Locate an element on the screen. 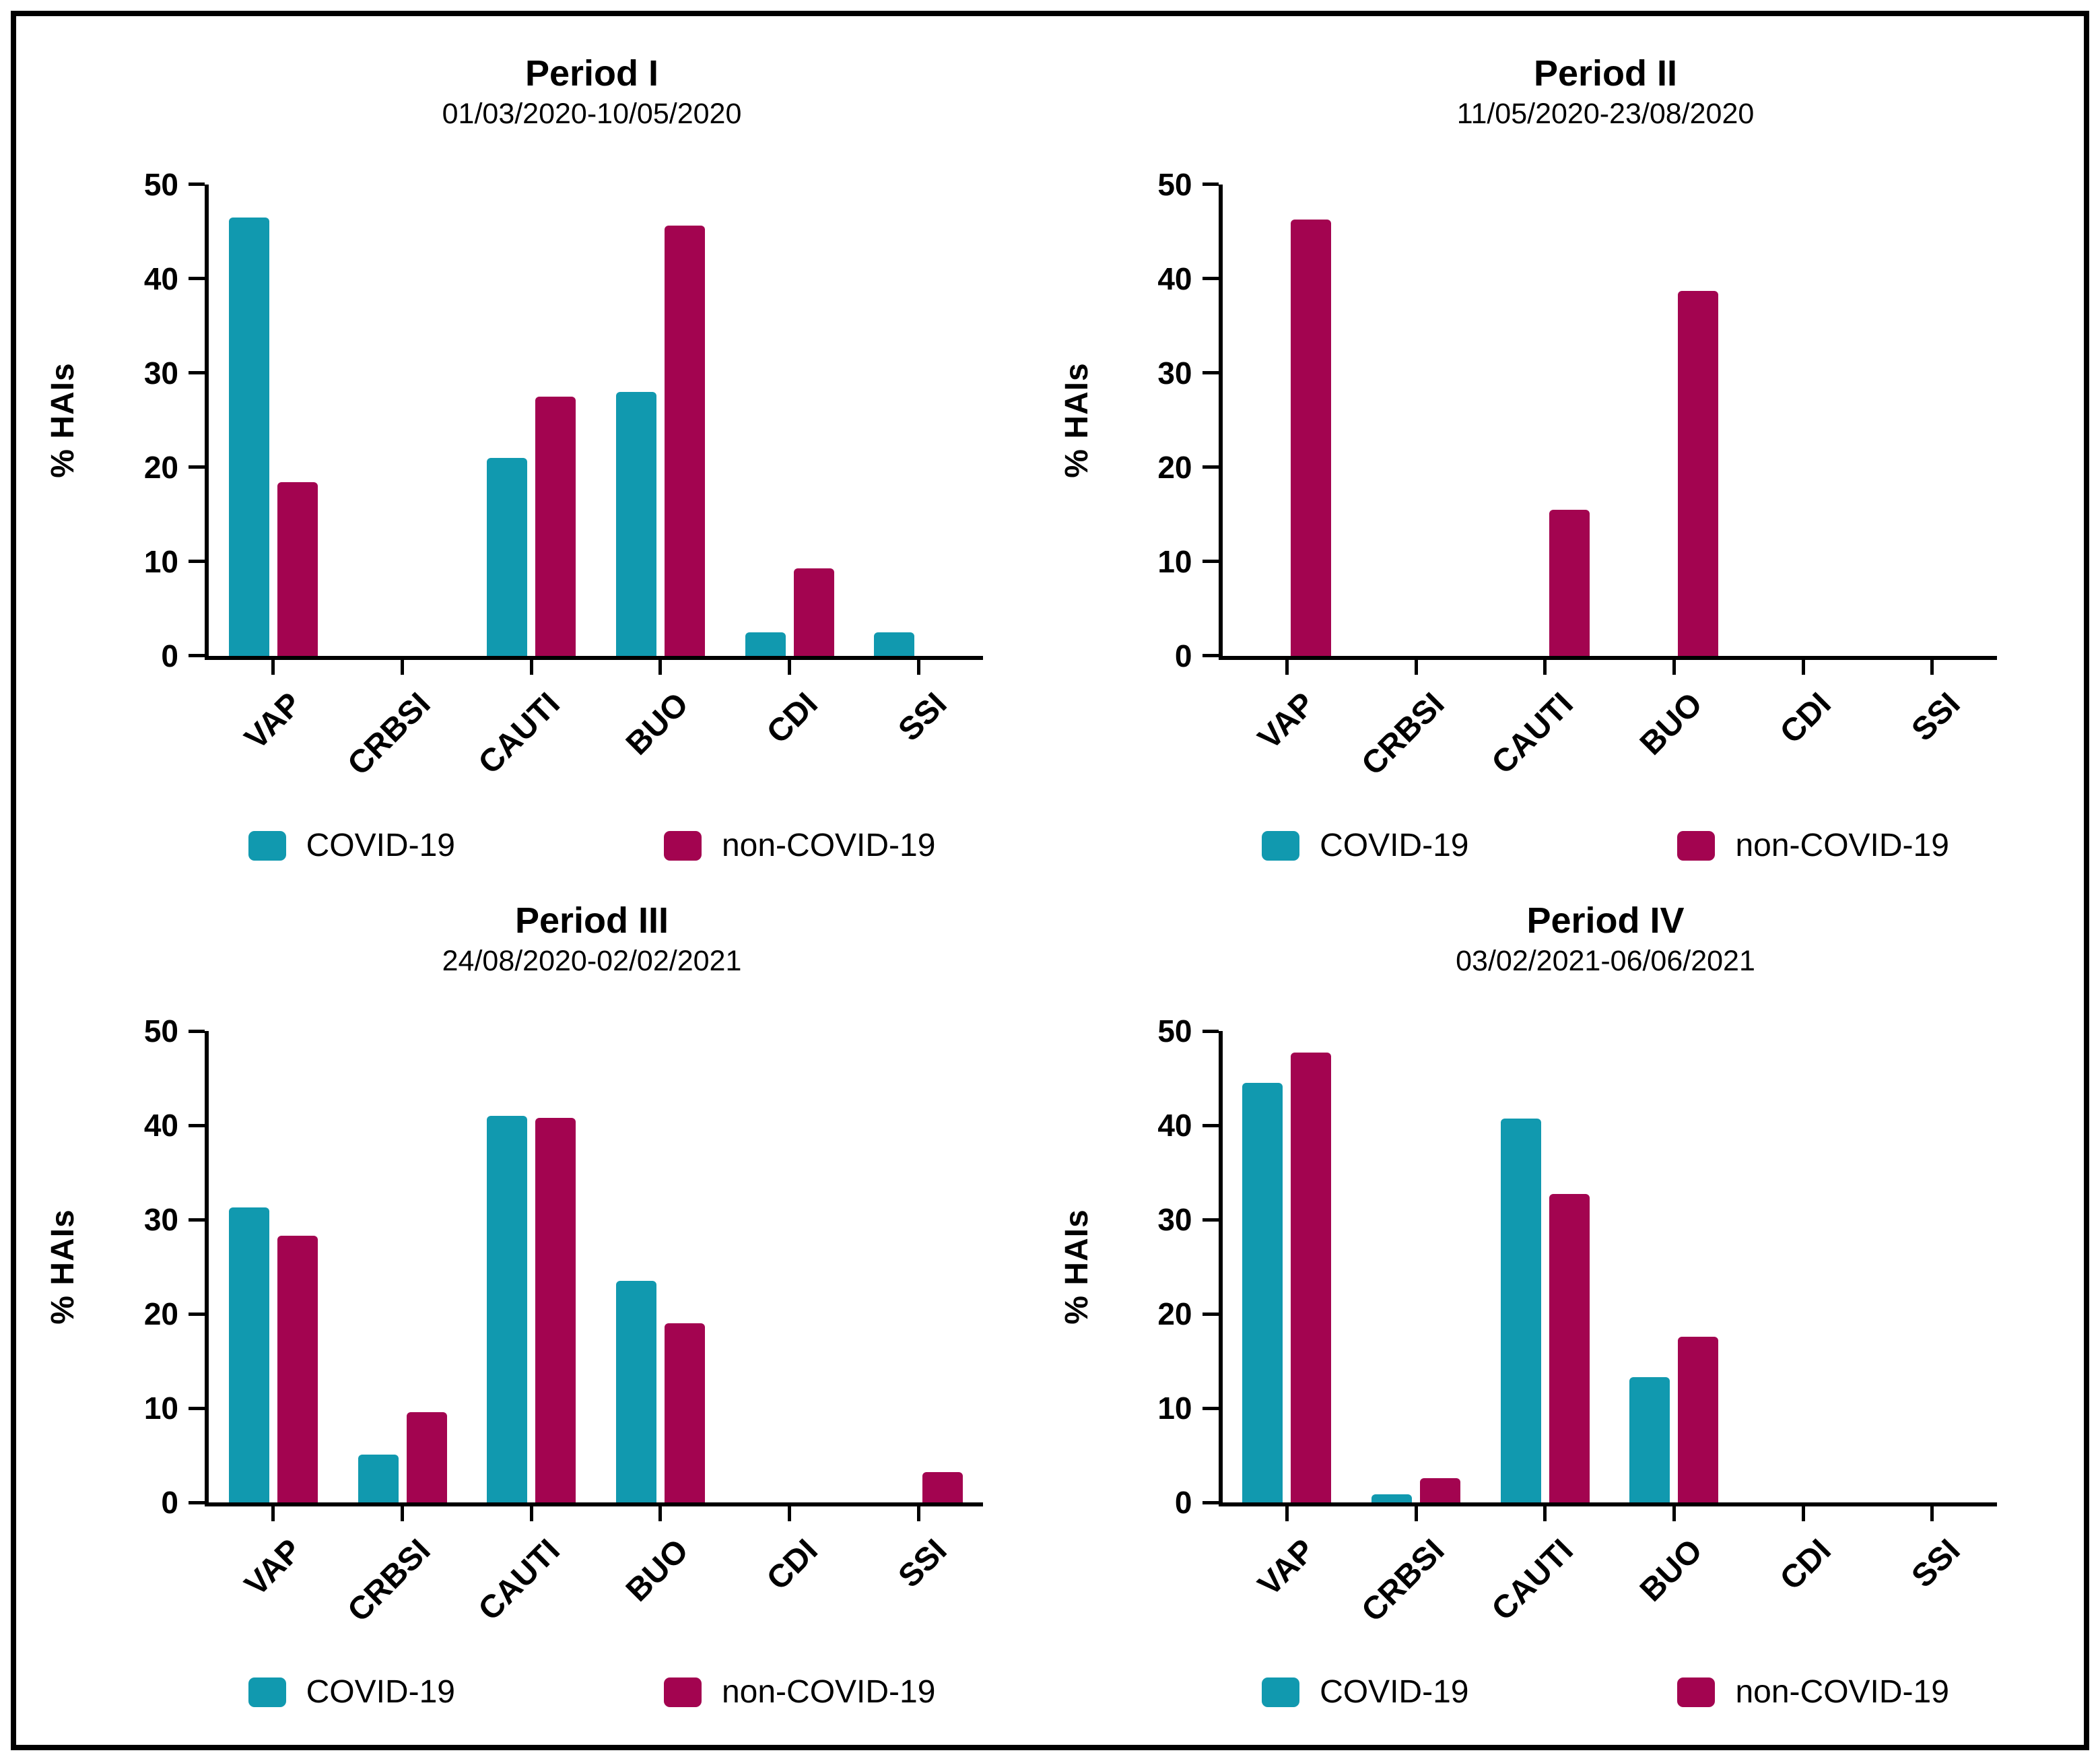 Image resolution: width=2100 pixels, height=1761 pixels. legend-item-non-covid-19: non-COVID-19 is located at coordinates (799, 845).